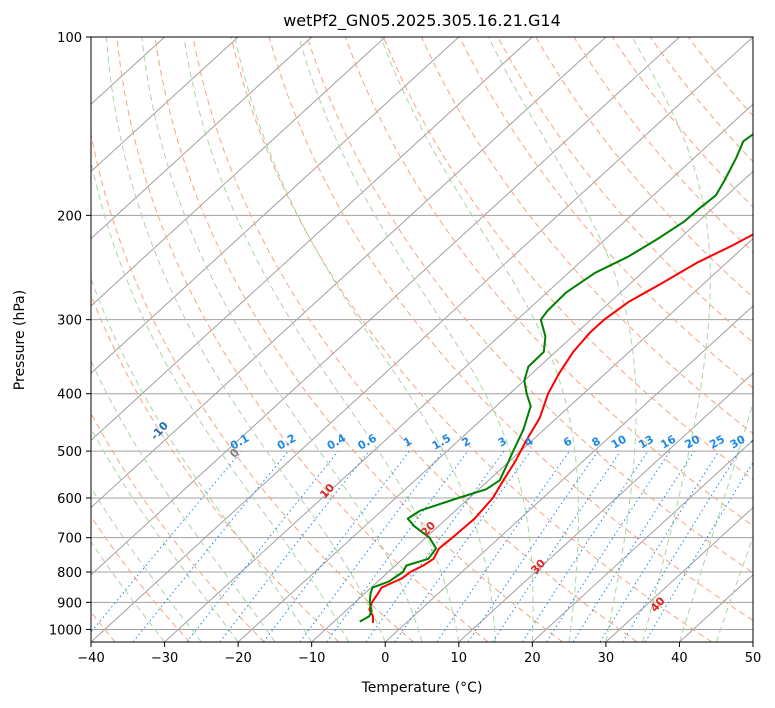 Image resolution: width=775 pixels, height=708 pixels. I want to click on x-tick-label: 40, so click(679, 658).